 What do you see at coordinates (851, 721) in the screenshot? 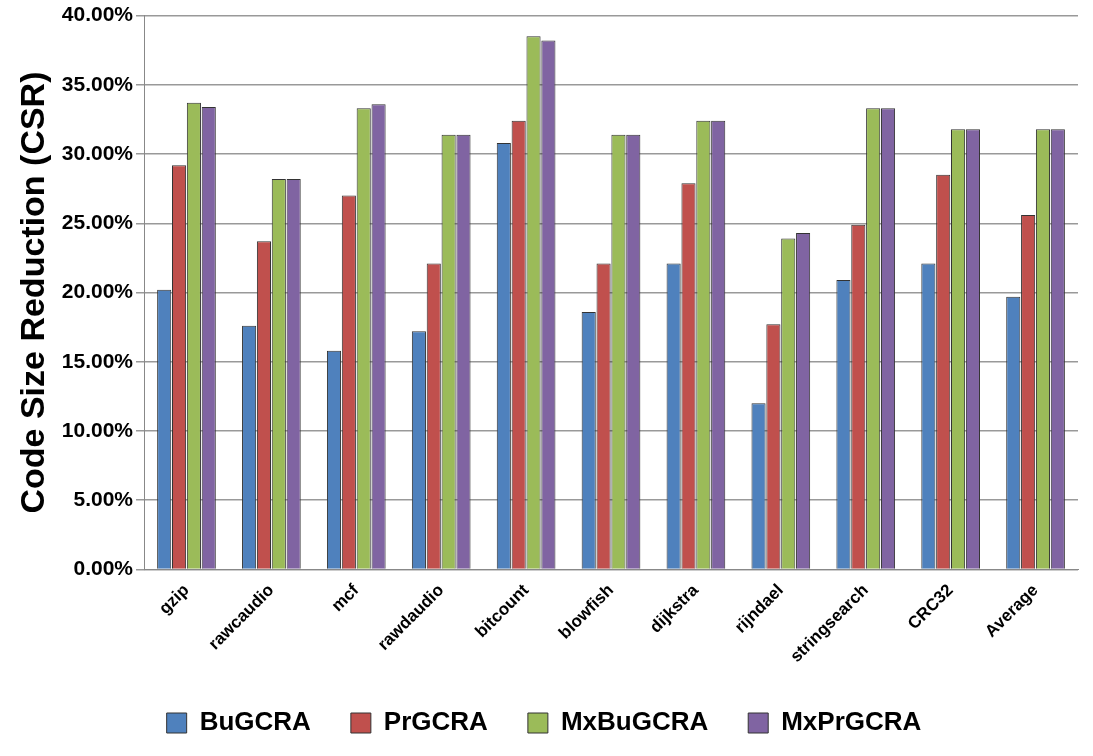
I see `legend-label: MxPrGCRA` at bounding box center [851, 721].